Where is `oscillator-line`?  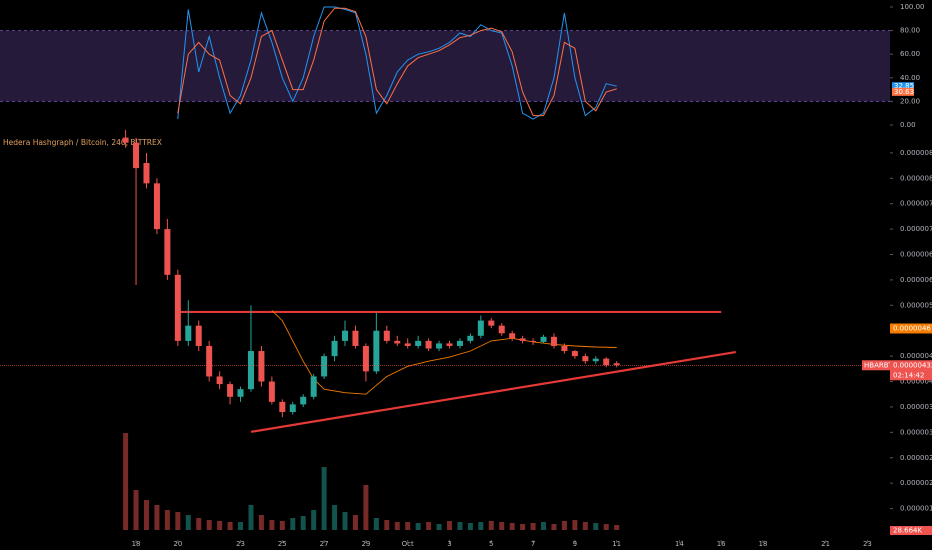
oscillator-line is located at coordinates (397, 63).